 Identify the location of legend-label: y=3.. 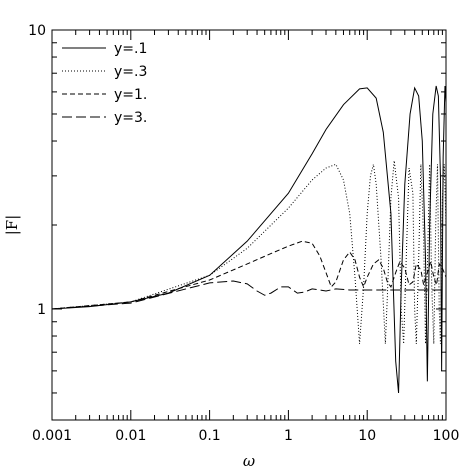
(130, 118).